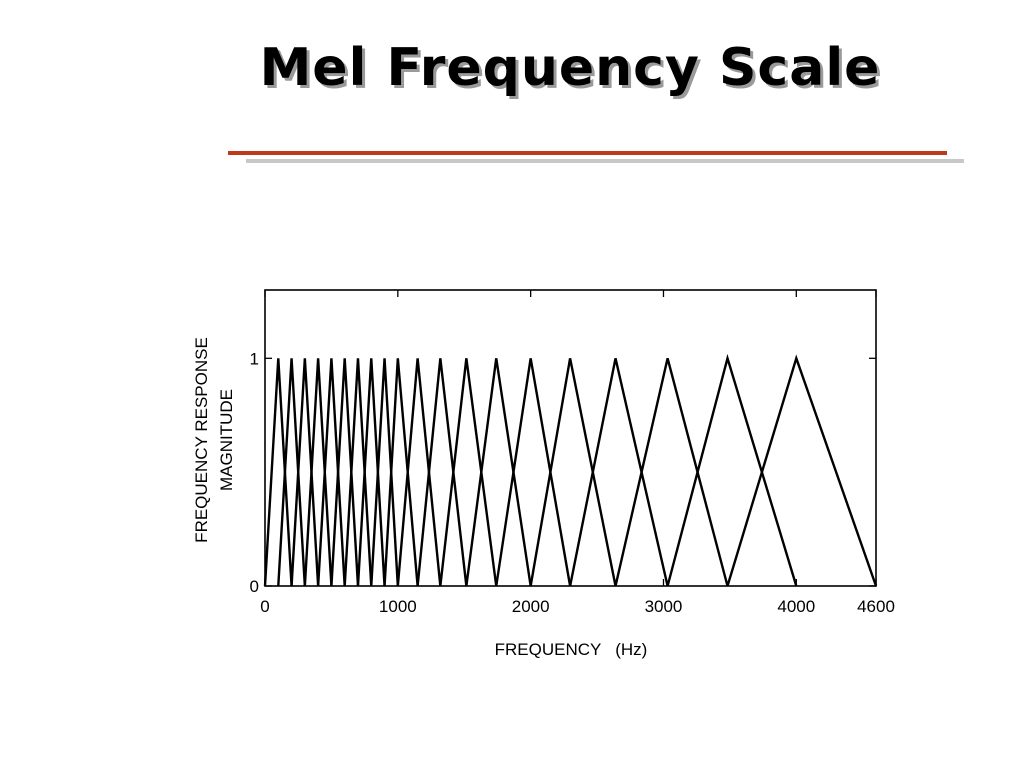 The height and width of the screenshot is (768, 1024). I want to click on y-axis-label-group: FREQUENCY RESPONSE, so click(201, 440).